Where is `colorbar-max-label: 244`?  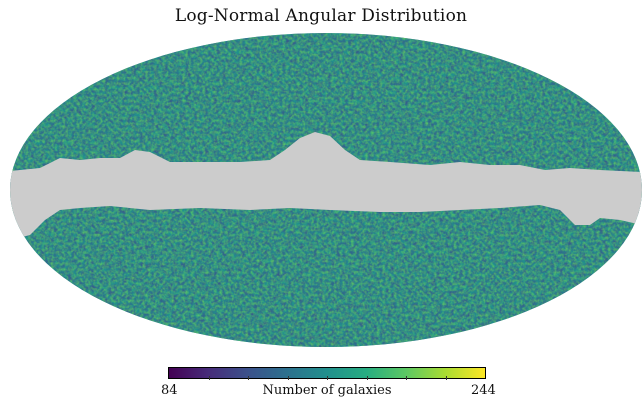
colorbar-max-label: 244 is located at coordinates (483, 390).